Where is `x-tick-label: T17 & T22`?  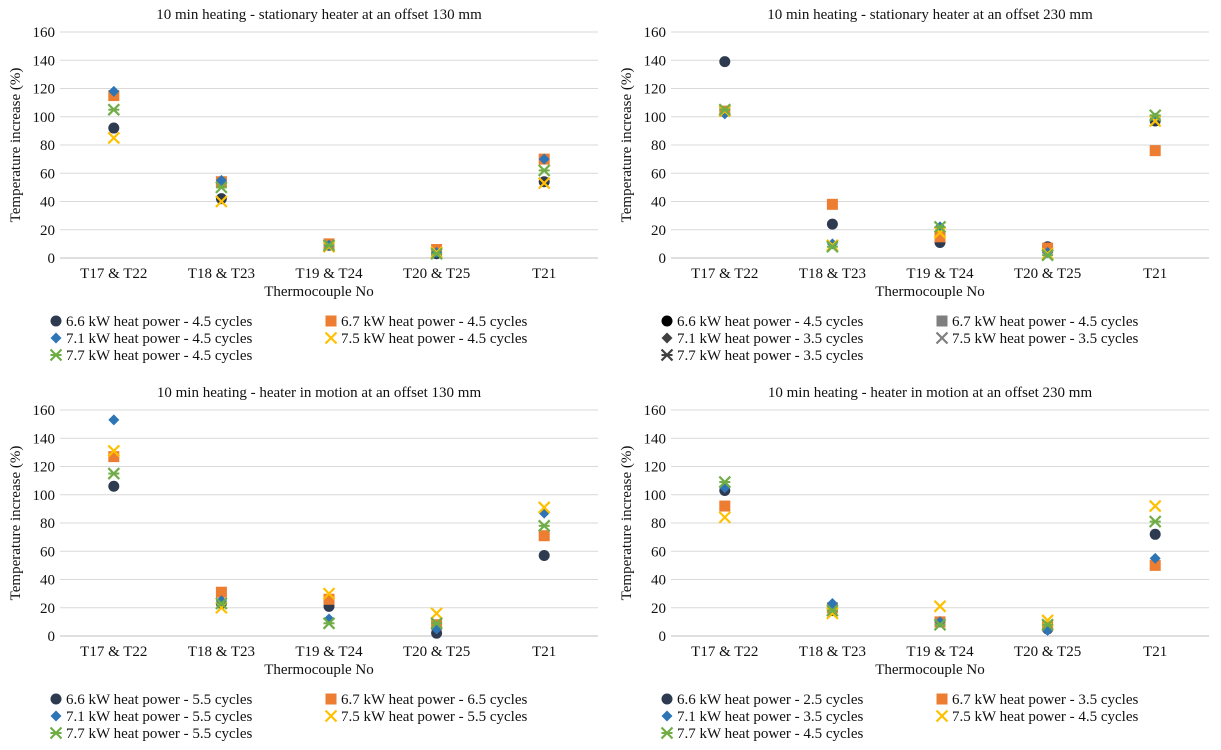
x-tick-label: T17 & T22 is located at coordinates (113, 274).